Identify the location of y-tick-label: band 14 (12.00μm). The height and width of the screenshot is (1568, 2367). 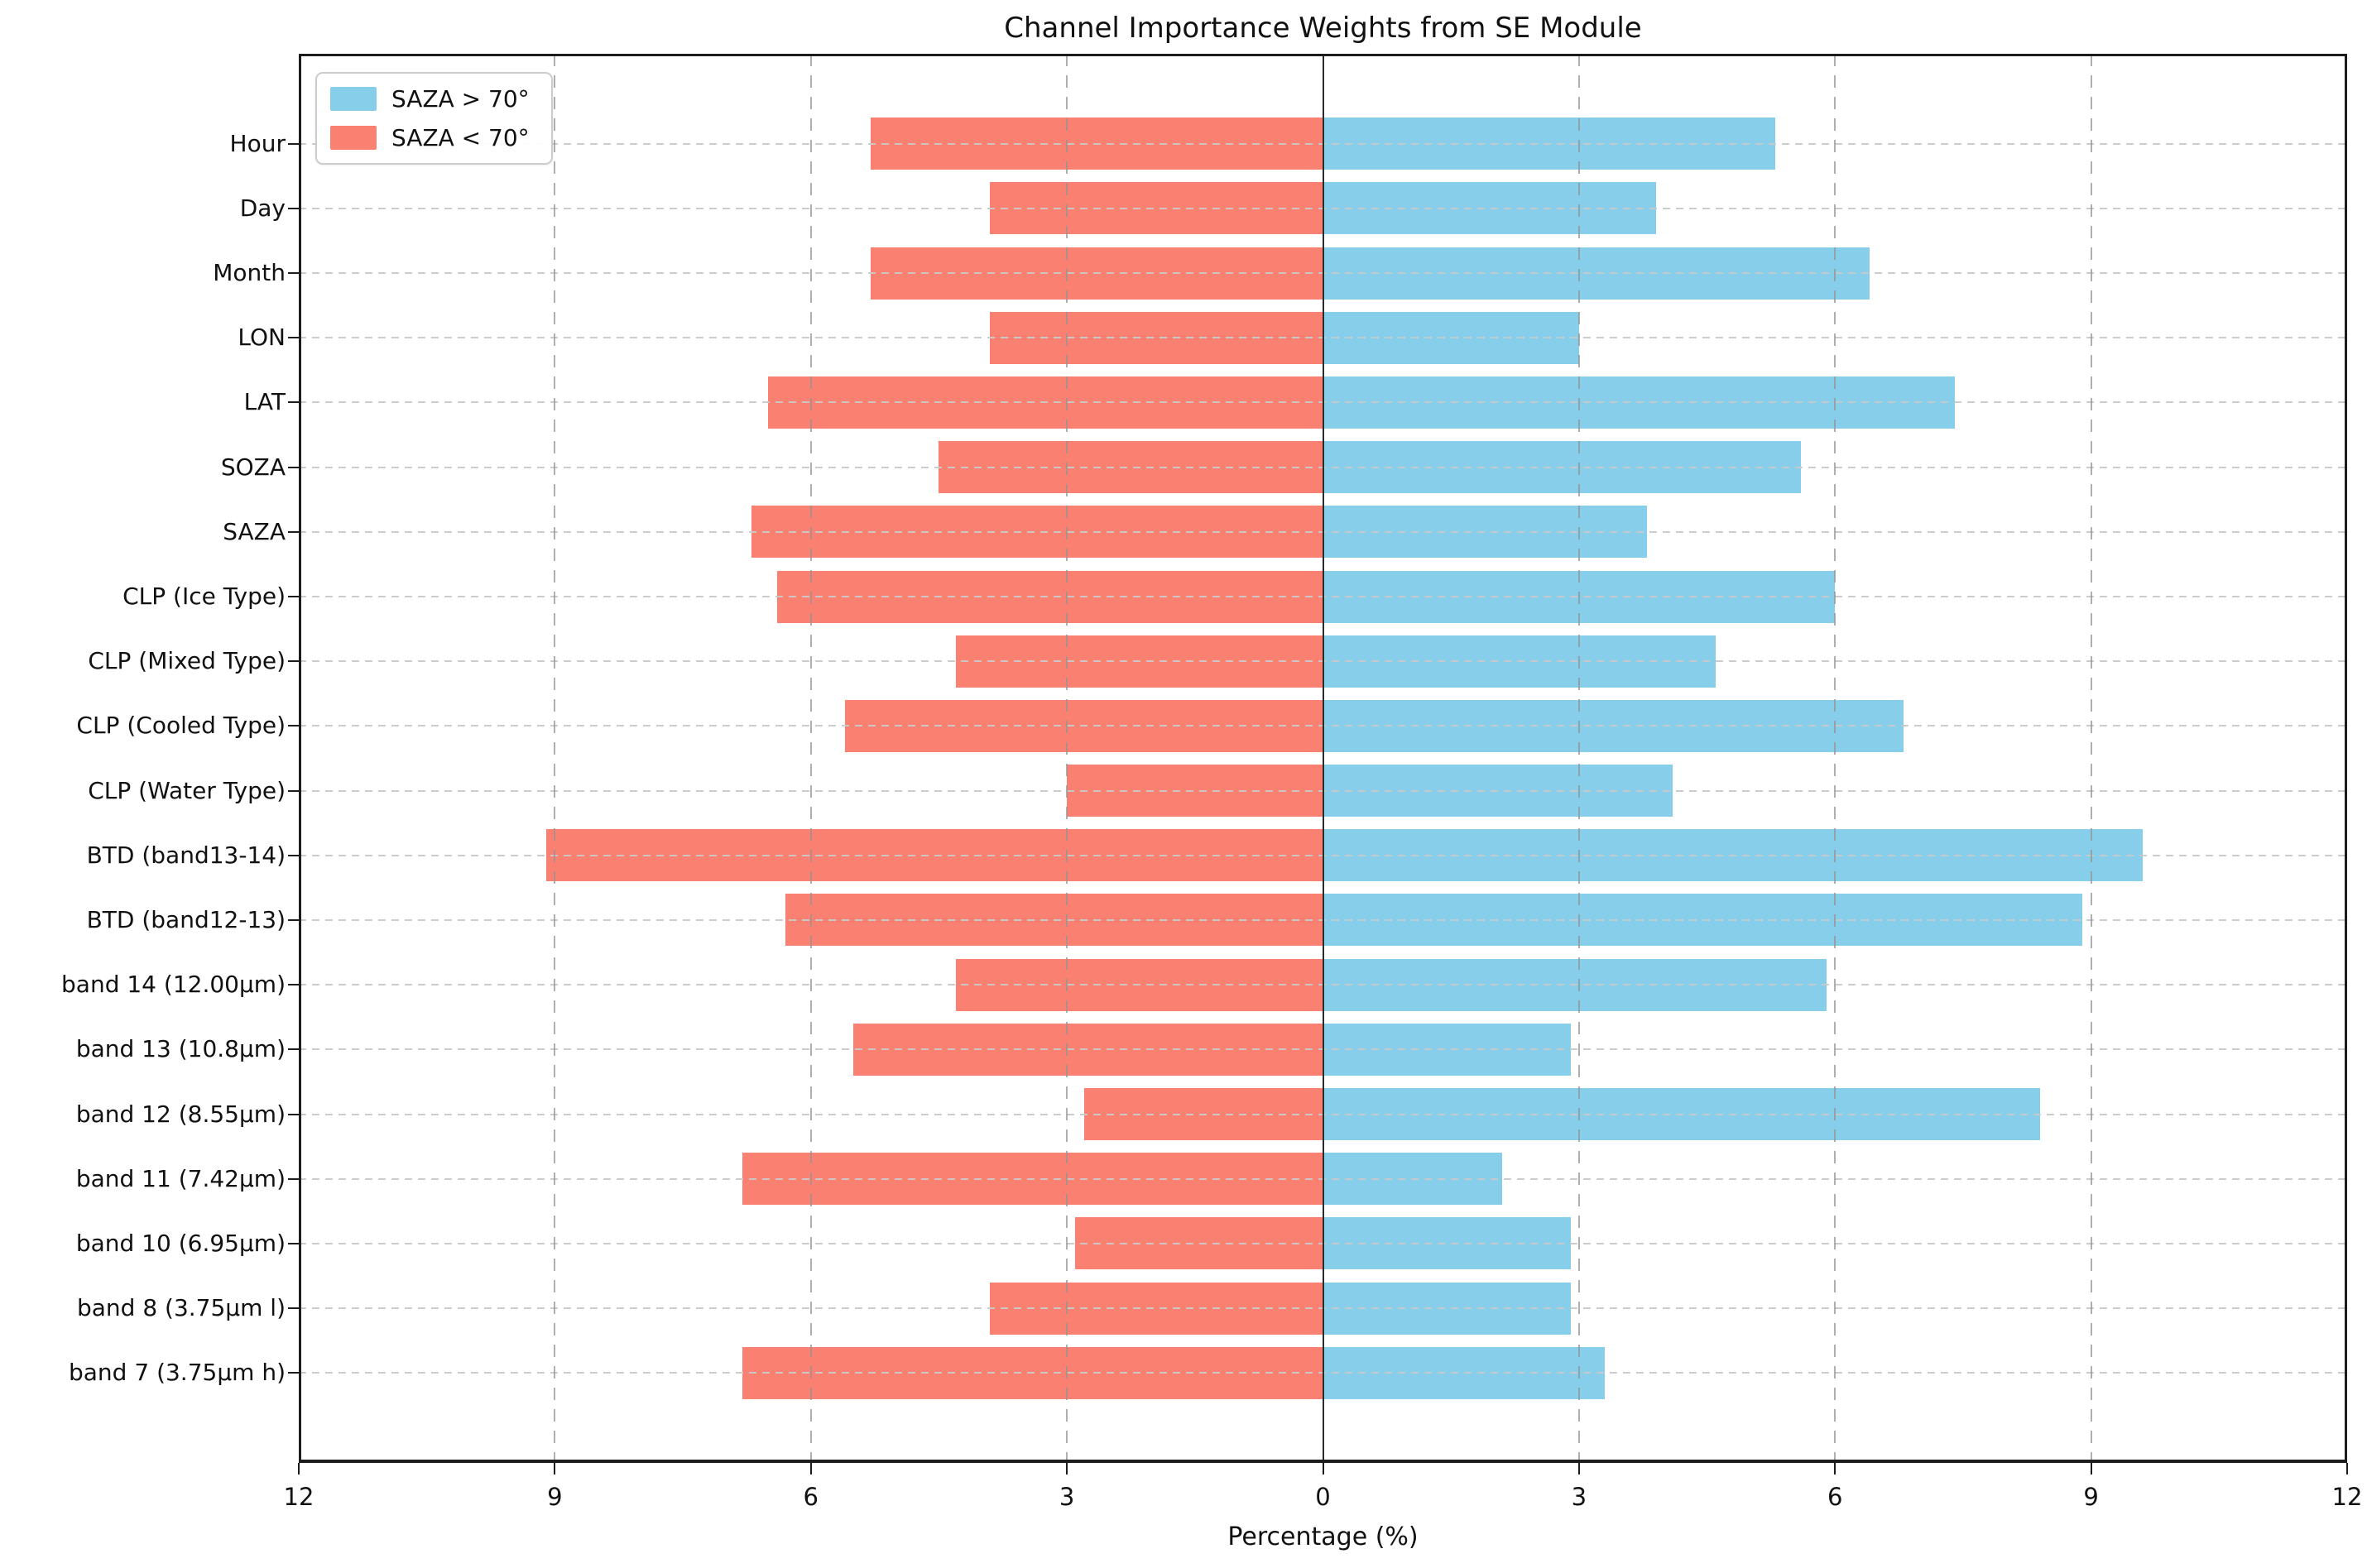
(173, 985).